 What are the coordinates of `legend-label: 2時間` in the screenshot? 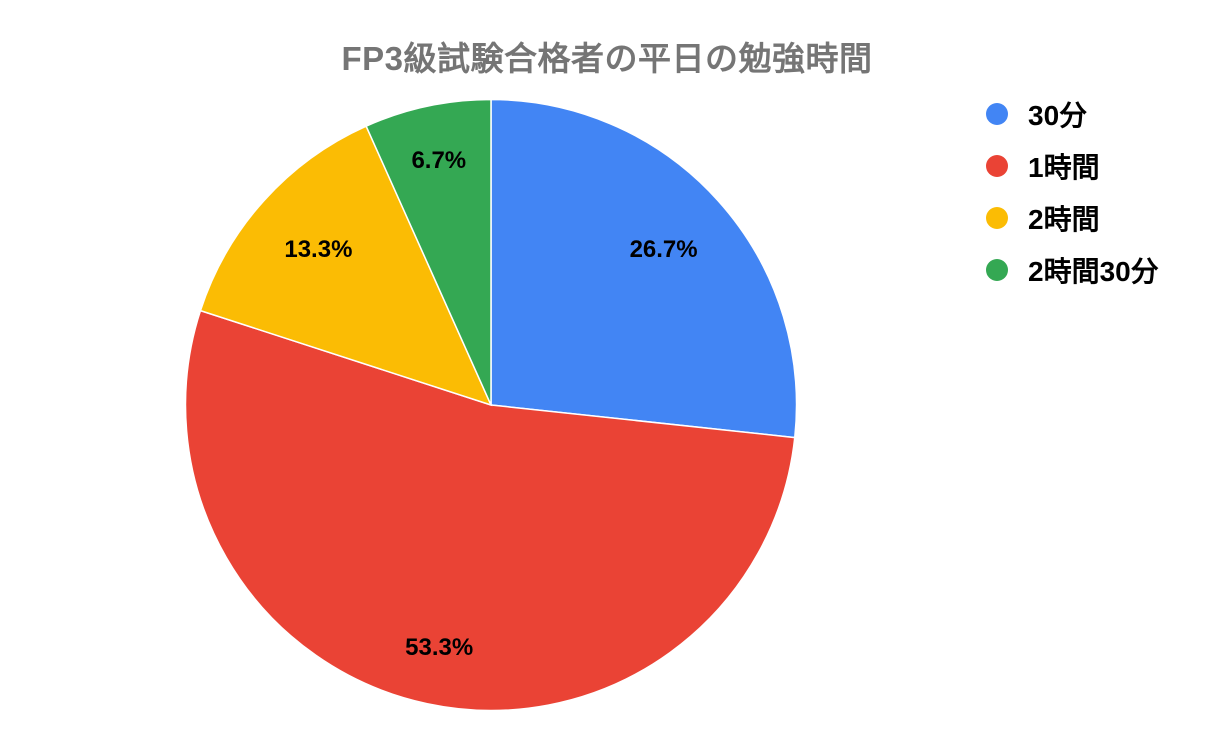 It's located at (1064, 219).